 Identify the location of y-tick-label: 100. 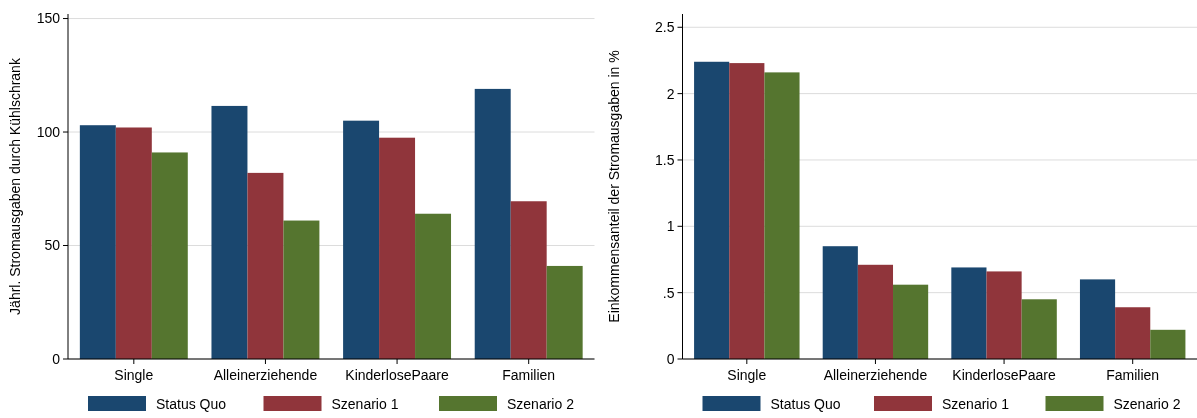
(48, 131).